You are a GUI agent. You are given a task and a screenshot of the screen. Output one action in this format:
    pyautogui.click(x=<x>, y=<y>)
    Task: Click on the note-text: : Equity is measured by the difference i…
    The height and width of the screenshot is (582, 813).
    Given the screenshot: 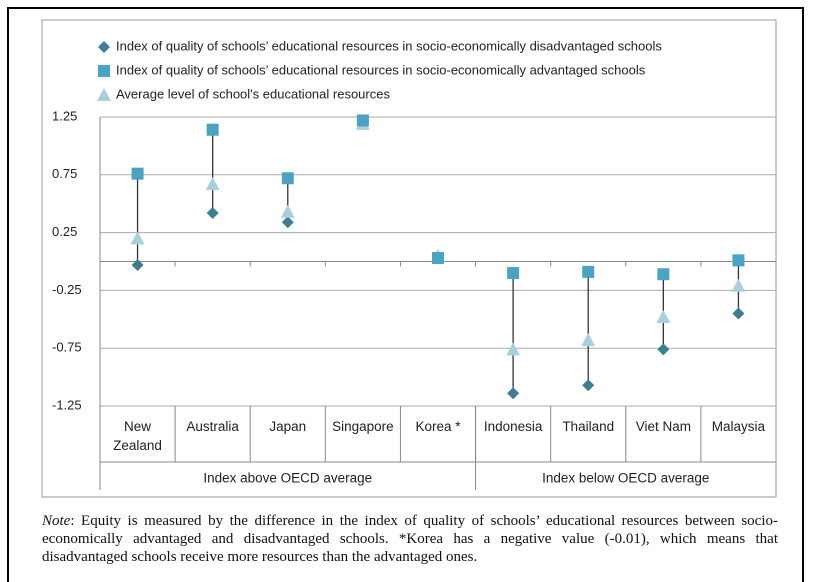 What is the action you would take?
    pyautogui.click(x=410, y=539)
    